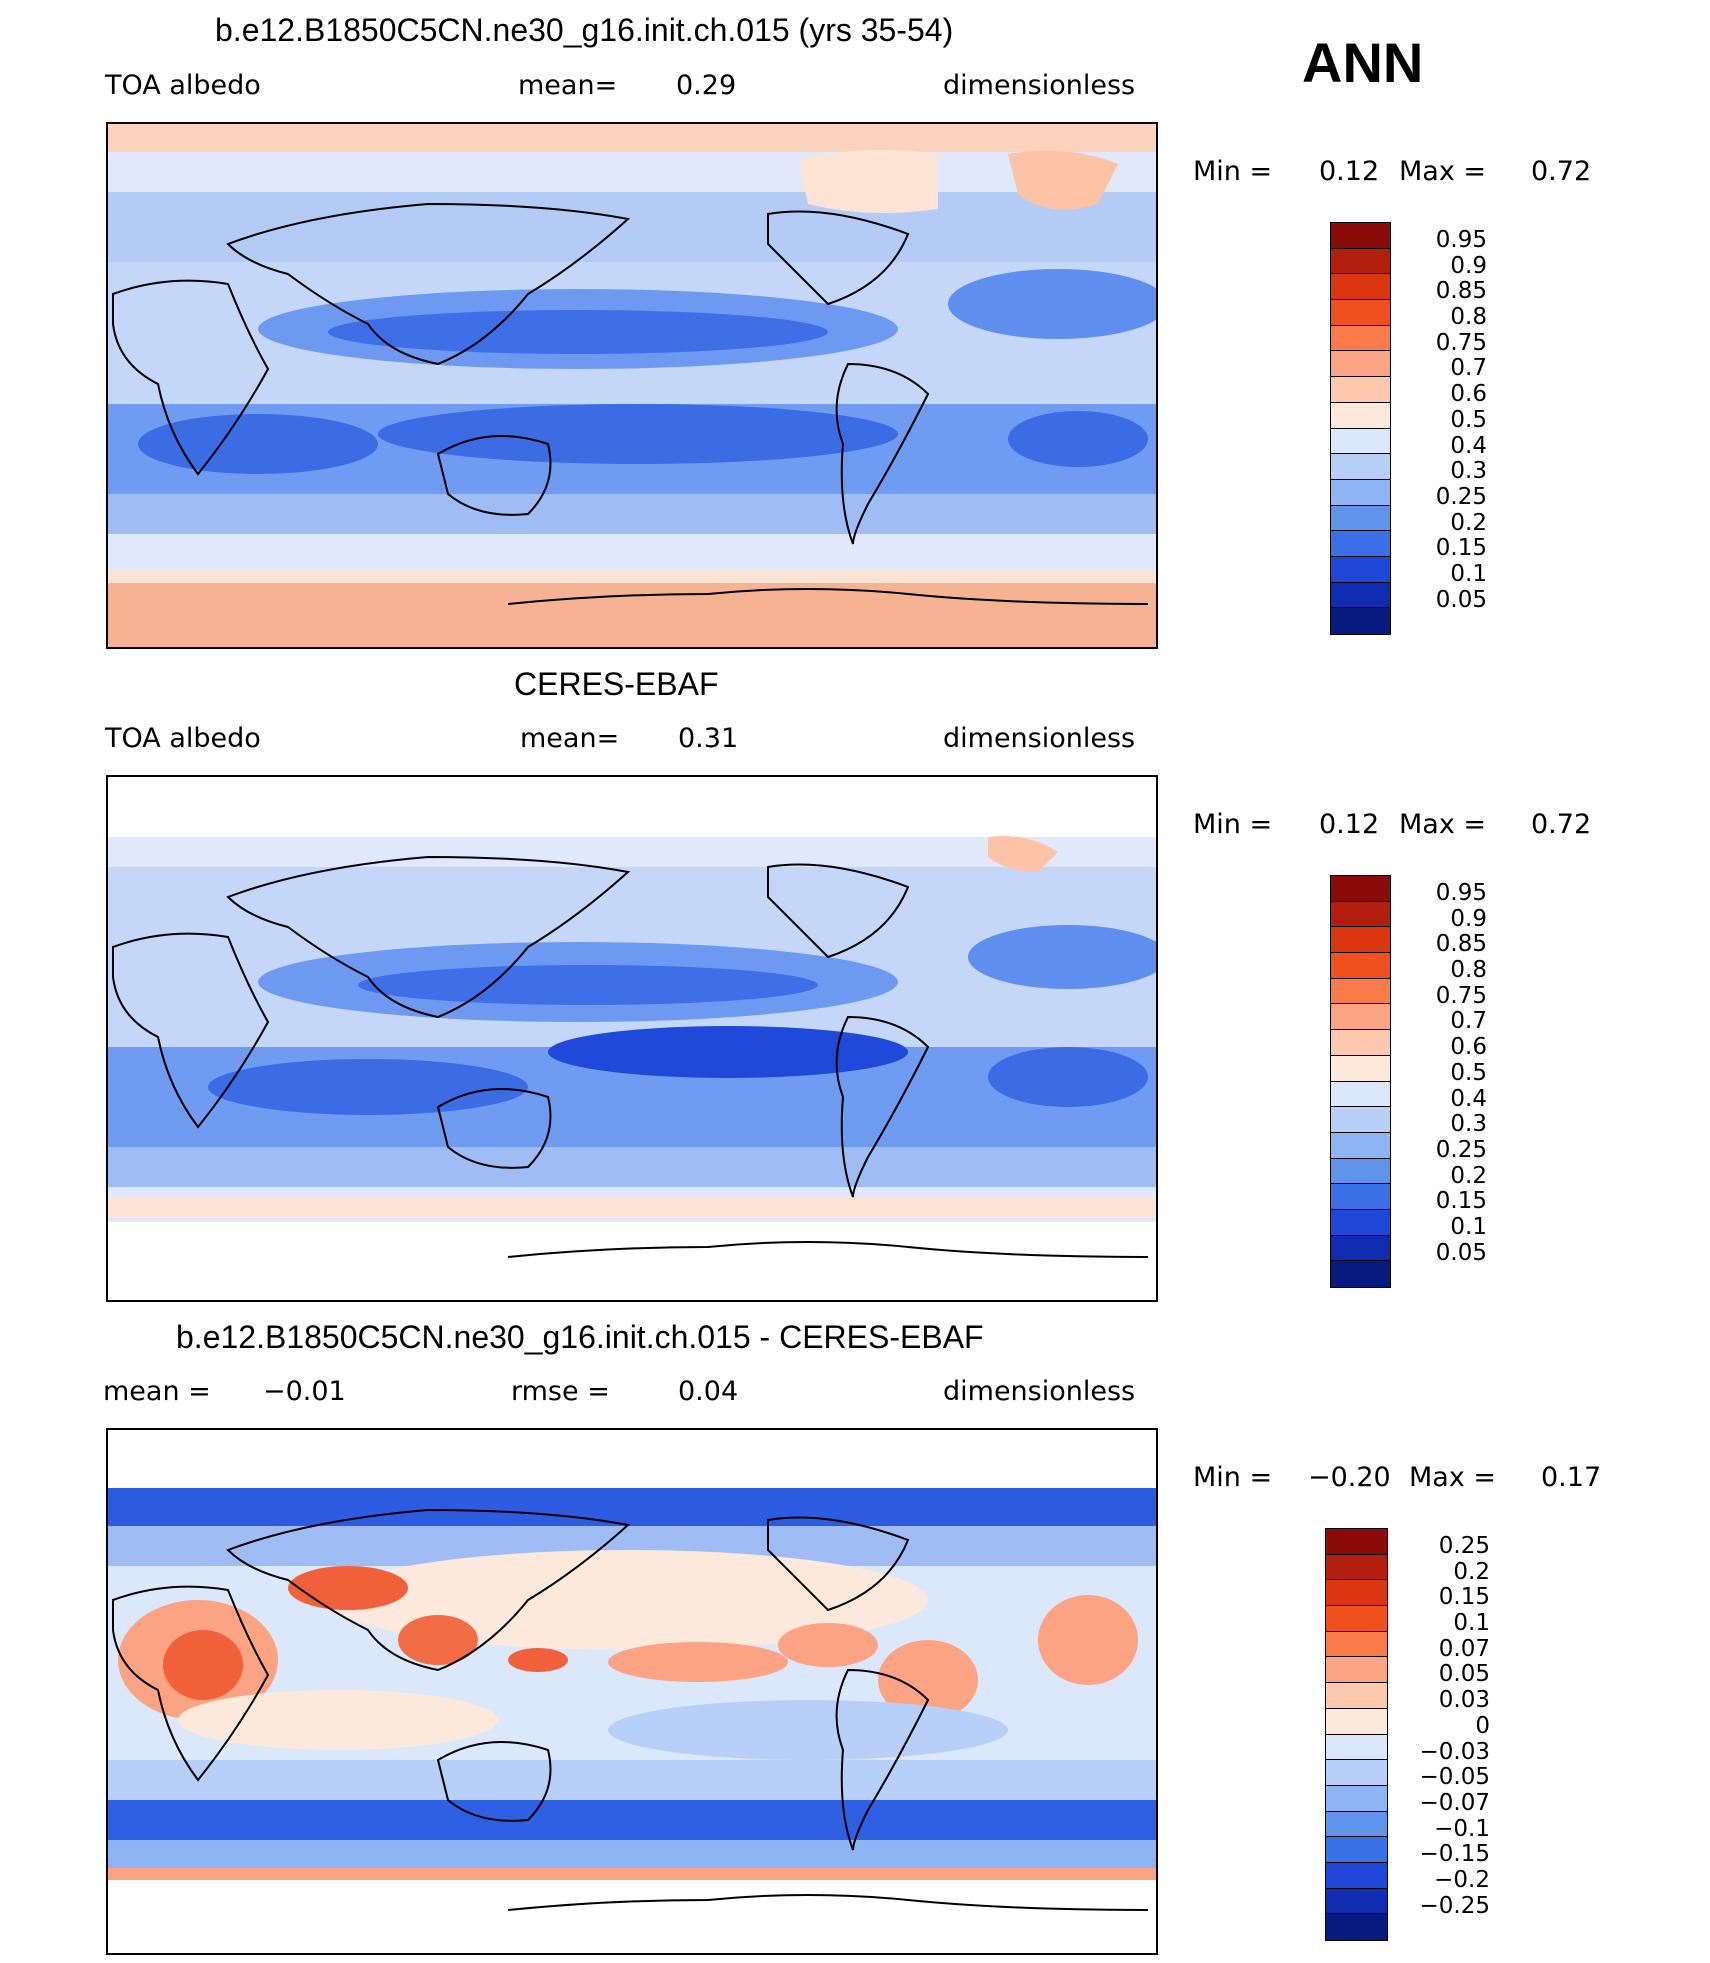 The width and height of the screenshot is (1710, 1963). What do you see at coordinates (1039, 738) in the screenshot?
I see `panel-2-units-label: dimensionless` at bounding box center [1039, 738].